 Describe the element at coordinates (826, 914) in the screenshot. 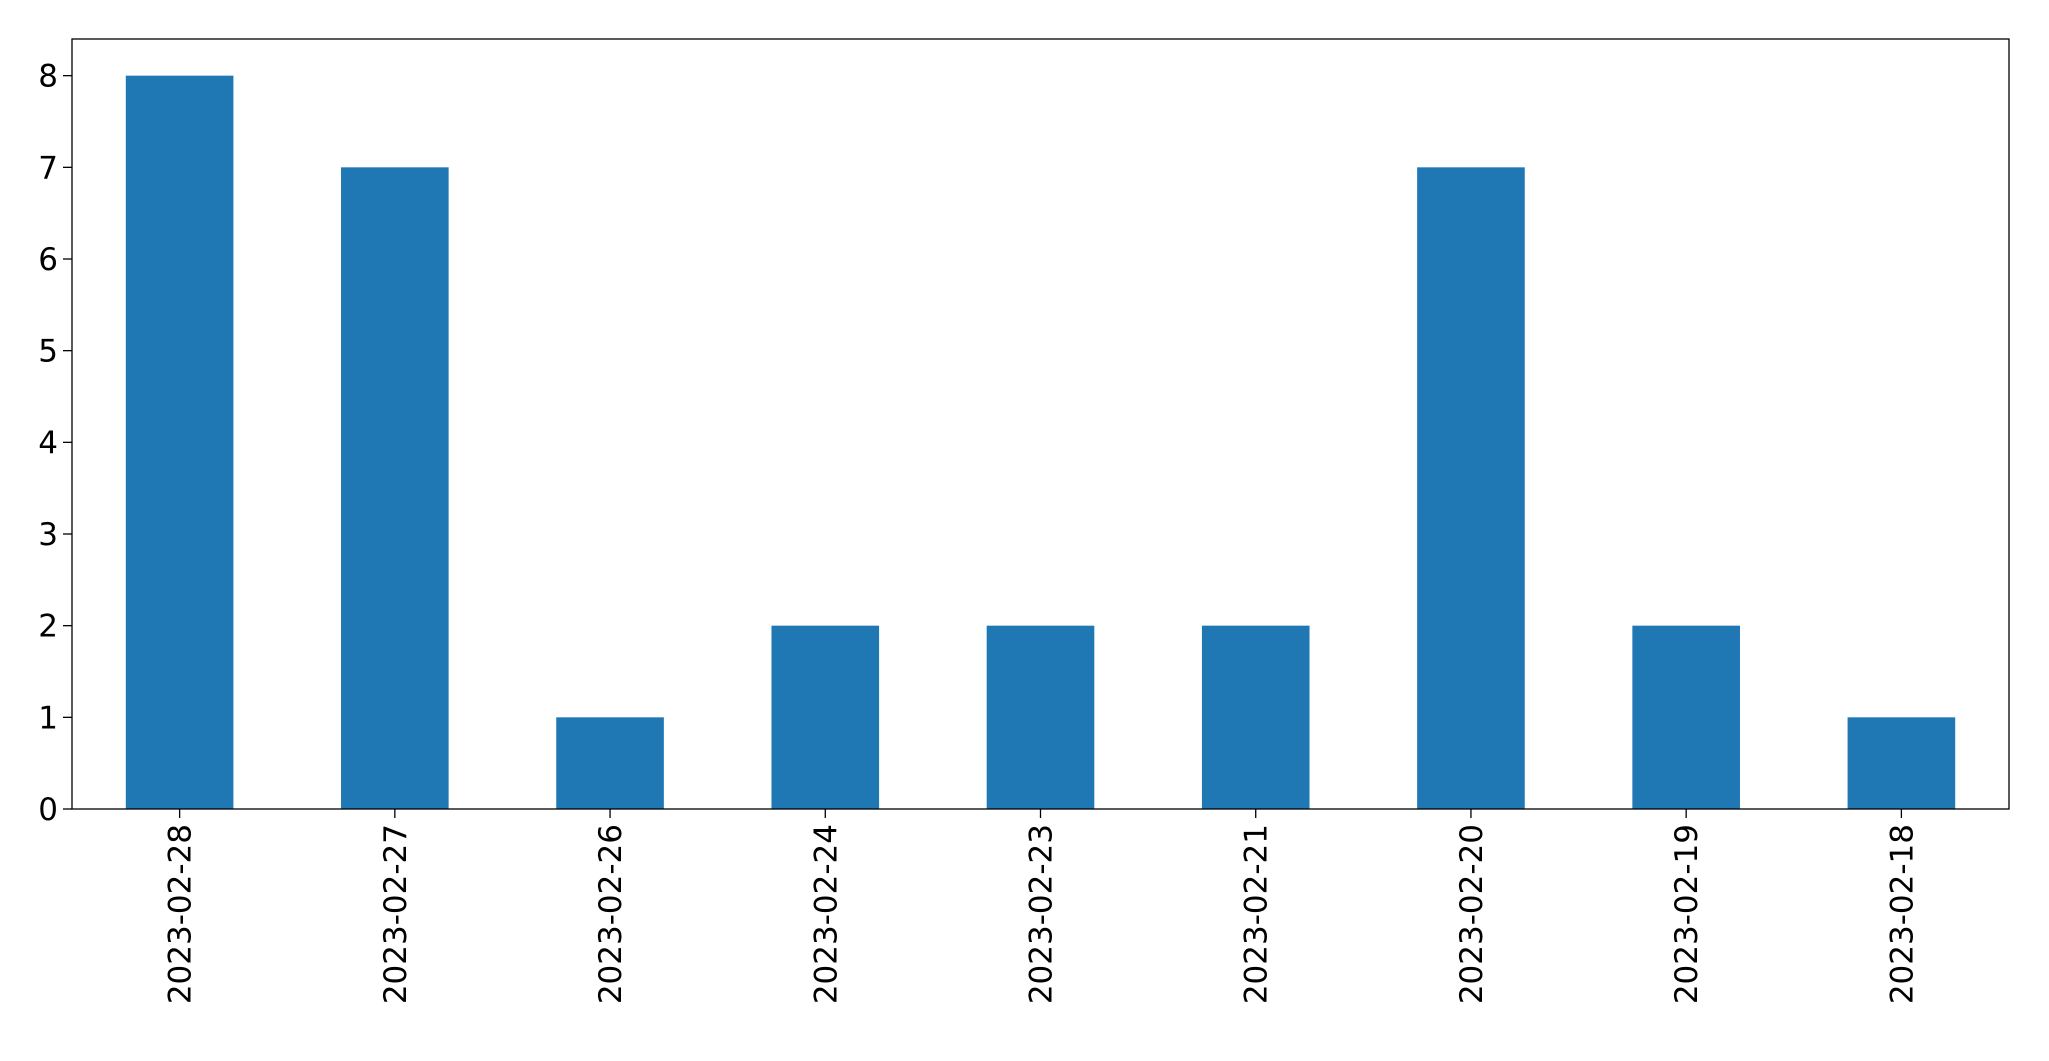

I see `x-tick-label: 2023-02-24` at that location.